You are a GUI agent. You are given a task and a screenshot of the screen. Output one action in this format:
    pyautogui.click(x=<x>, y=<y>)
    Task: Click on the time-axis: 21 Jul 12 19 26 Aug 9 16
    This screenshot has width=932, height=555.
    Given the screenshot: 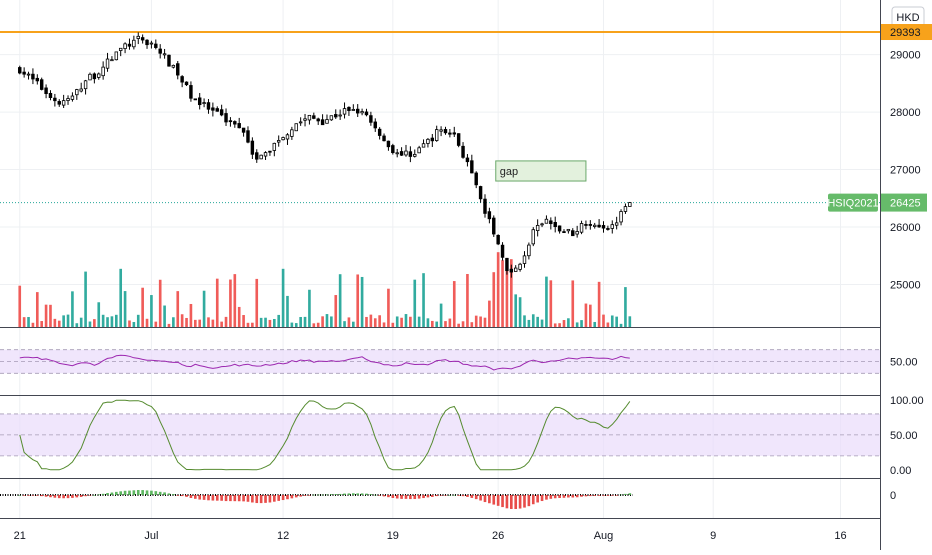 What is the action you would take?
    pyautogui.click(x=430, y=536)
    